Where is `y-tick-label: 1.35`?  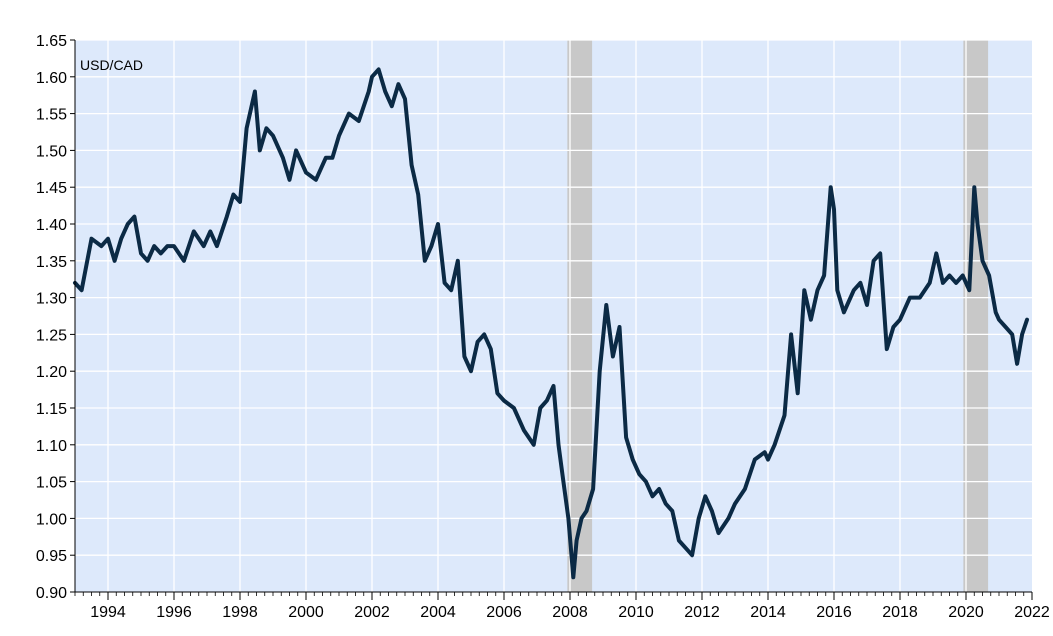 y-tick-label: 1.35 is located at coordinates (51, 262).